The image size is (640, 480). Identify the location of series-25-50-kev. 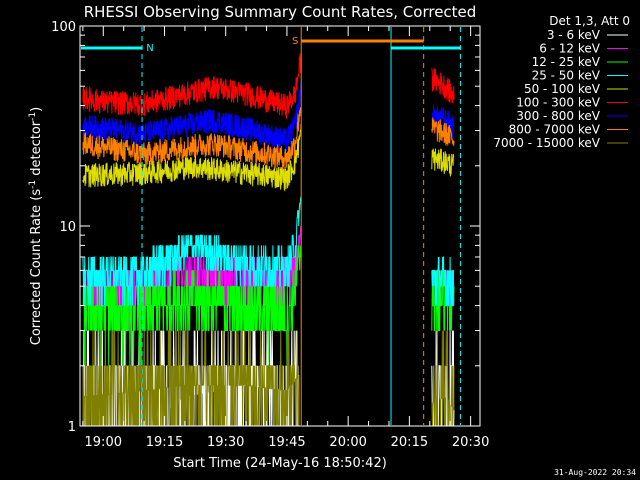
(268, 251).